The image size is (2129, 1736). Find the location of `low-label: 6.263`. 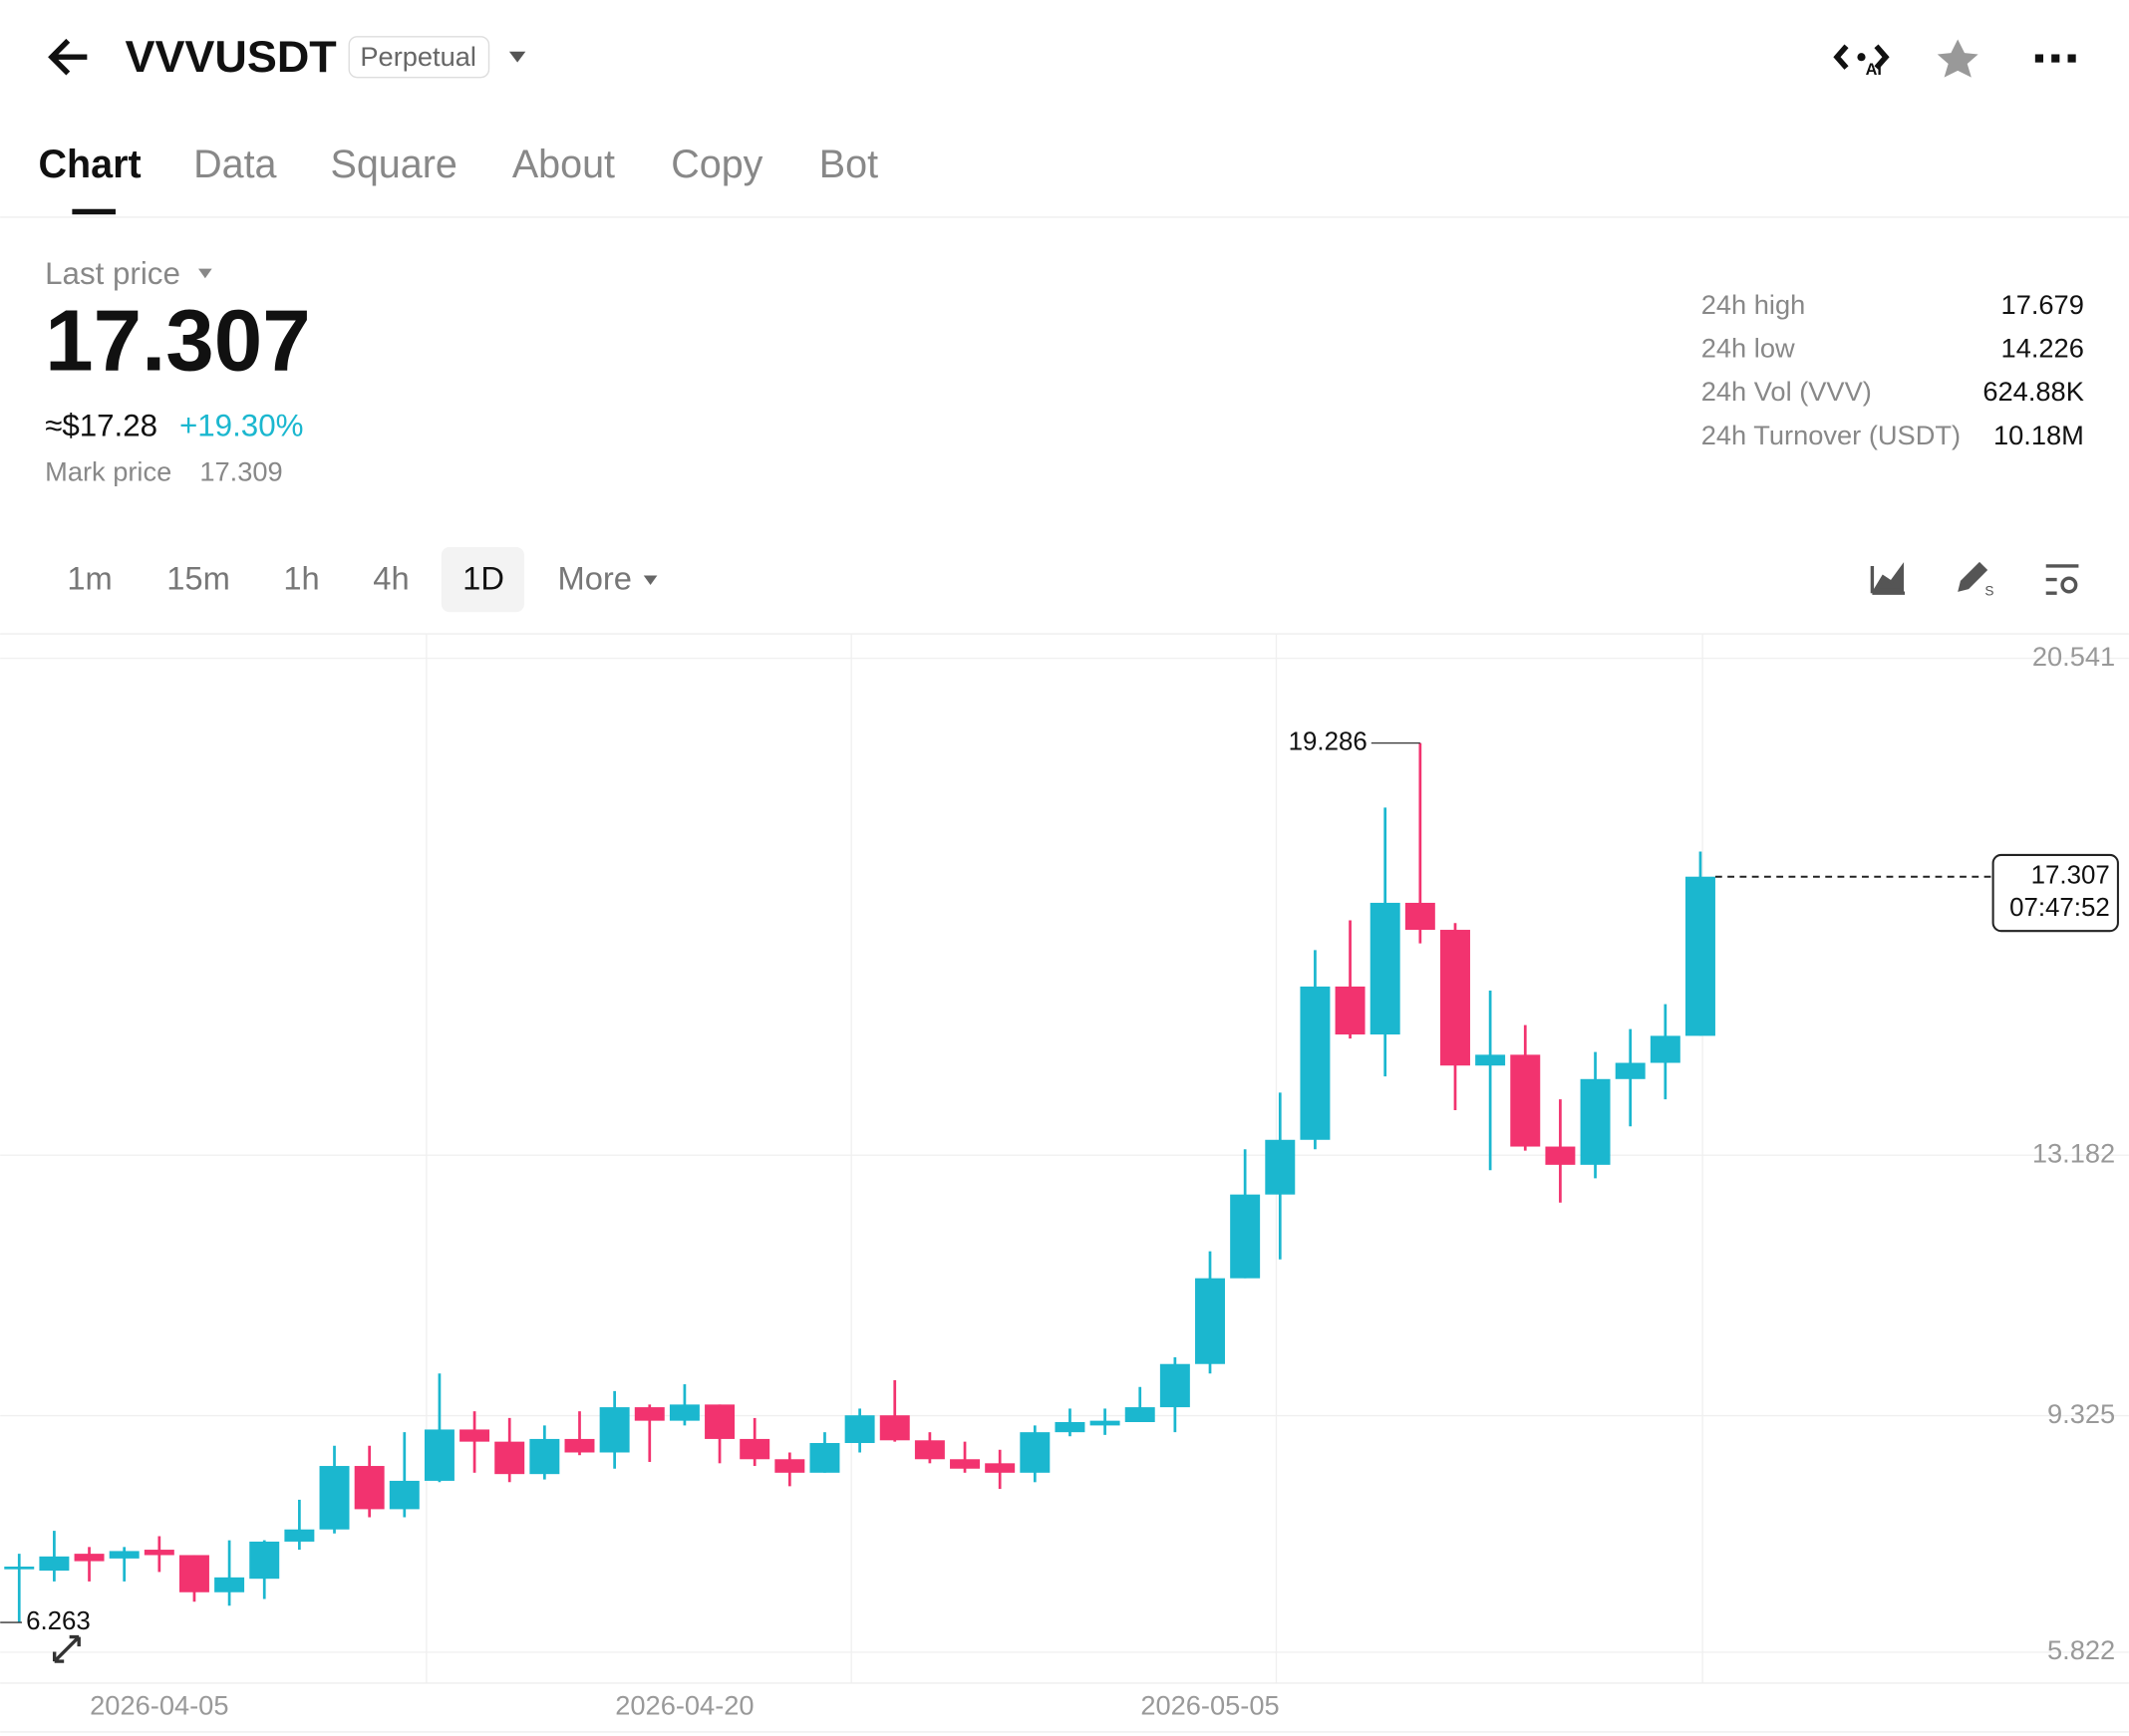

low-label: 6.263 is located at coordinates (58, 1621).